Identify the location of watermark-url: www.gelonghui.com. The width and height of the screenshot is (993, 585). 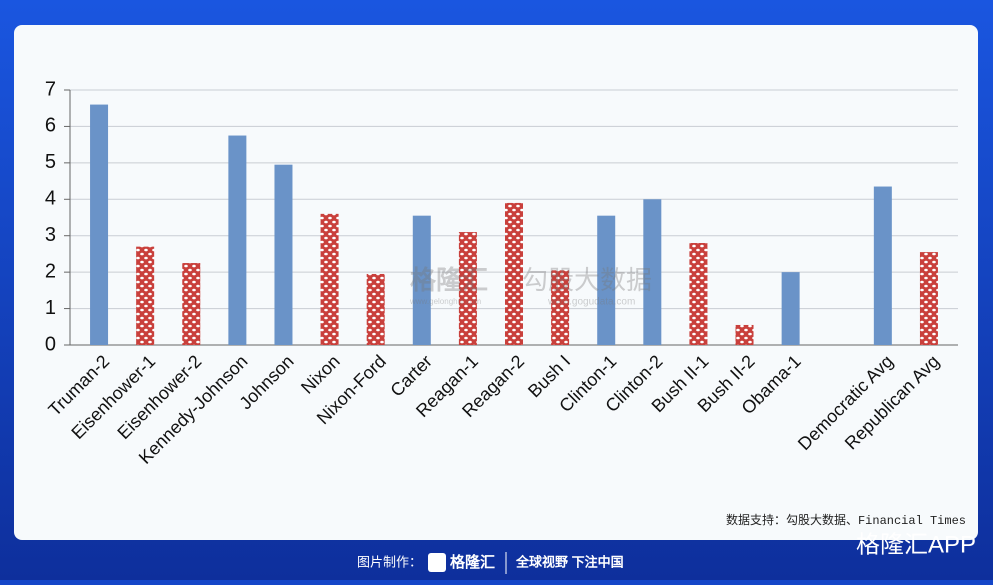
(445, 301).